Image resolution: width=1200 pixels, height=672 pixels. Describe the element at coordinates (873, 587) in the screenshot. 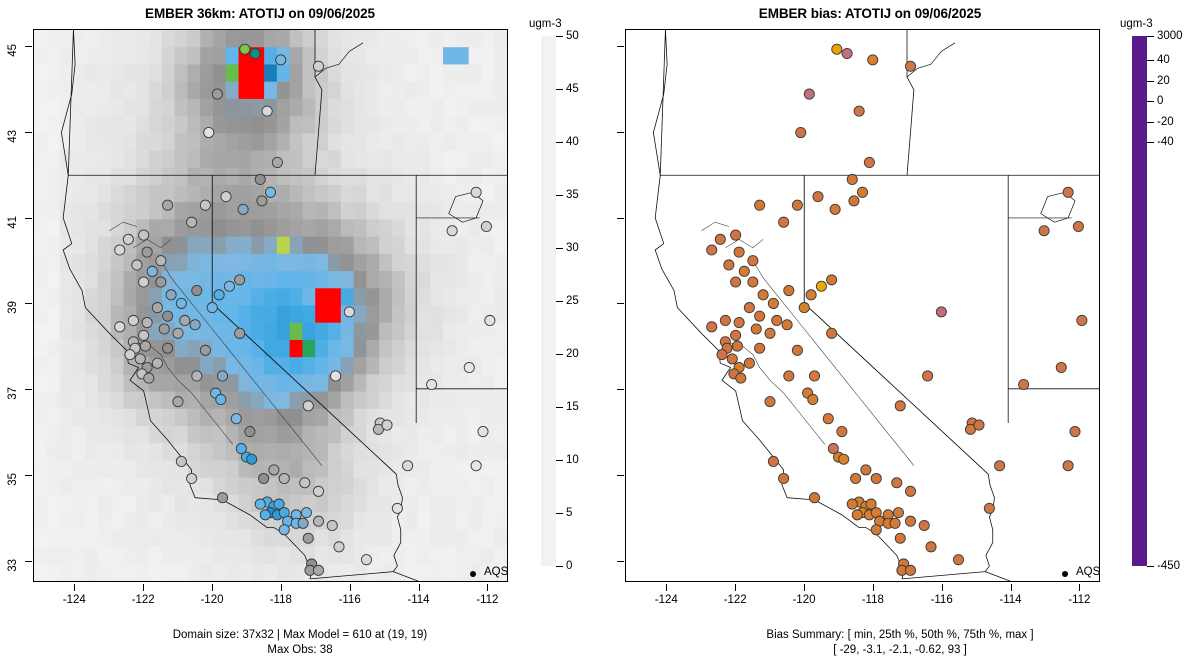

I see `x-tick-mark` at that location.